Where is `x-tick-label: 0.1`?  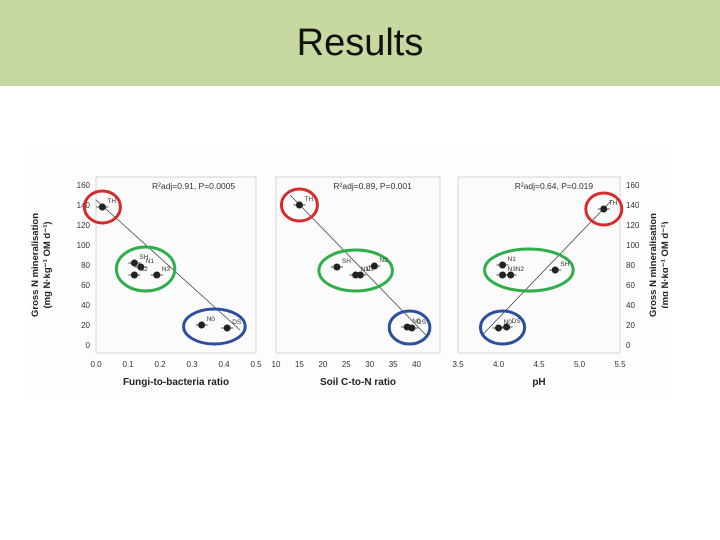
x-tick-label: 0.1 is located at coordinates (128, 364).